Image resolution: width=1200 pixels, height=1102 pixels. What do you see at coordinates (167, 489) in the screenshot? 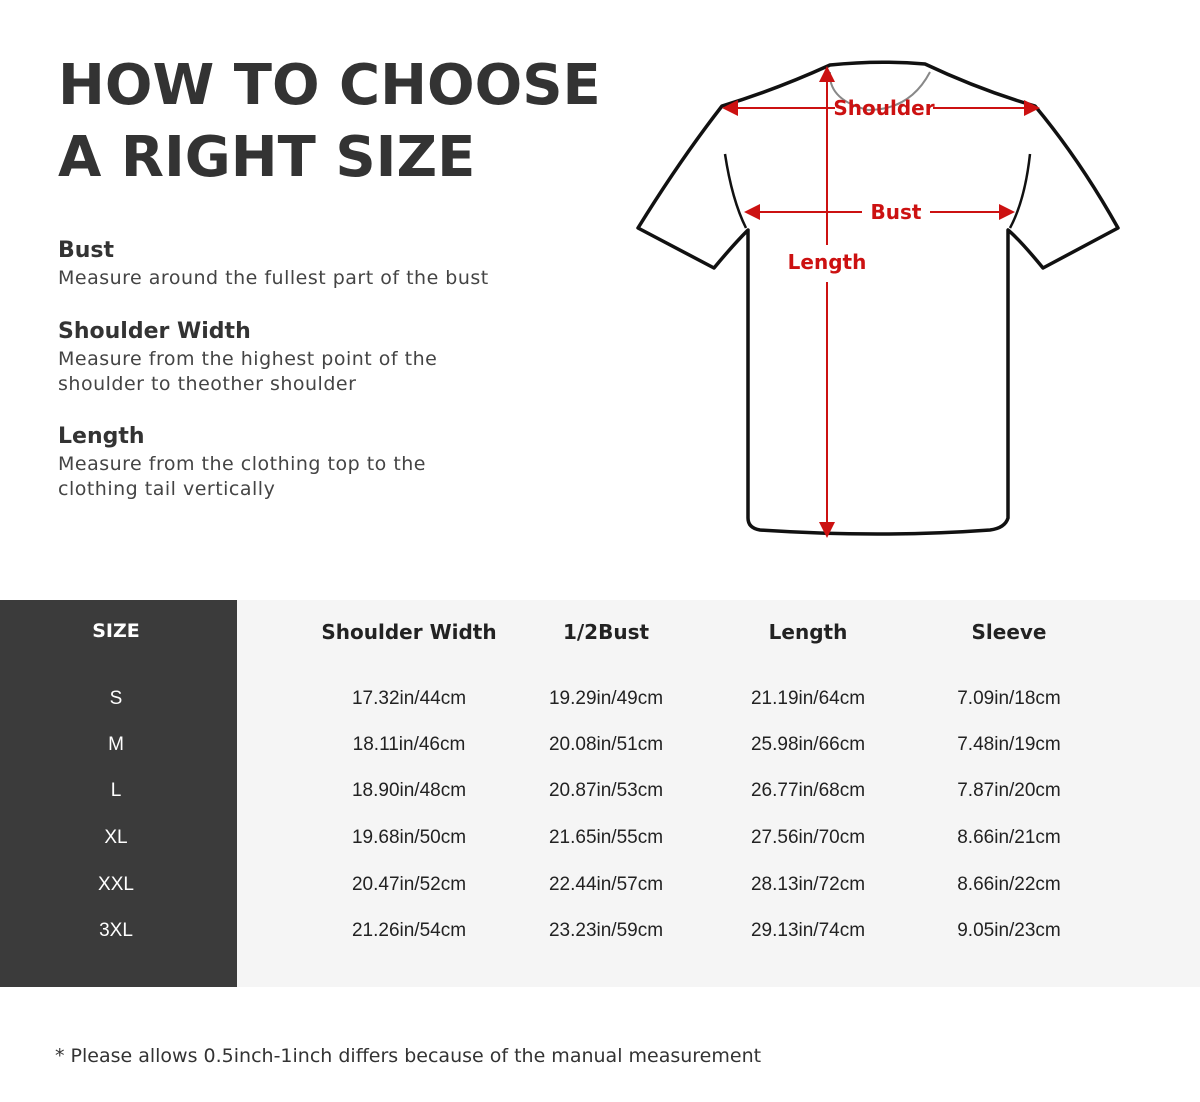
I see `definition-text: clothing tail vertically` at bounding box center [167, 489].